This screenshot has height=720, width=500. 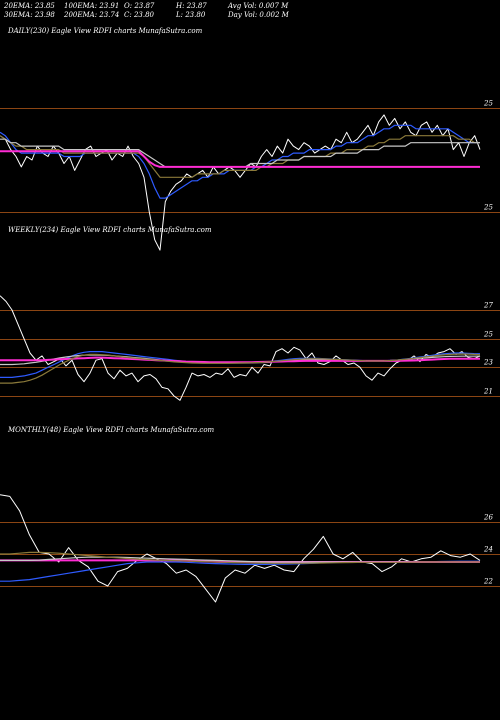 What do you see at coordinates (488, 363) in the screenshot?
I see `weekly-y-tick-label: 23` at bounding box center [488, 363].